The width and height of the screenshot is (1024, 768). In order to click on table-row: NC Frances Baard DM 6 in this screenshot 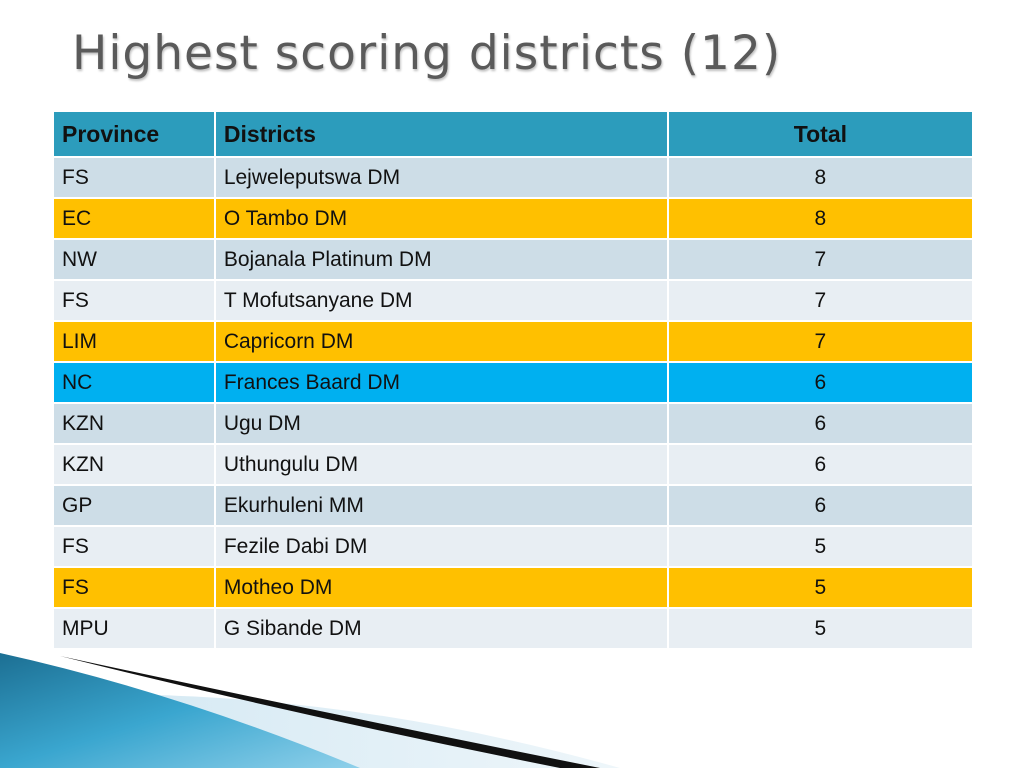, I will do `click(513, 382)`.